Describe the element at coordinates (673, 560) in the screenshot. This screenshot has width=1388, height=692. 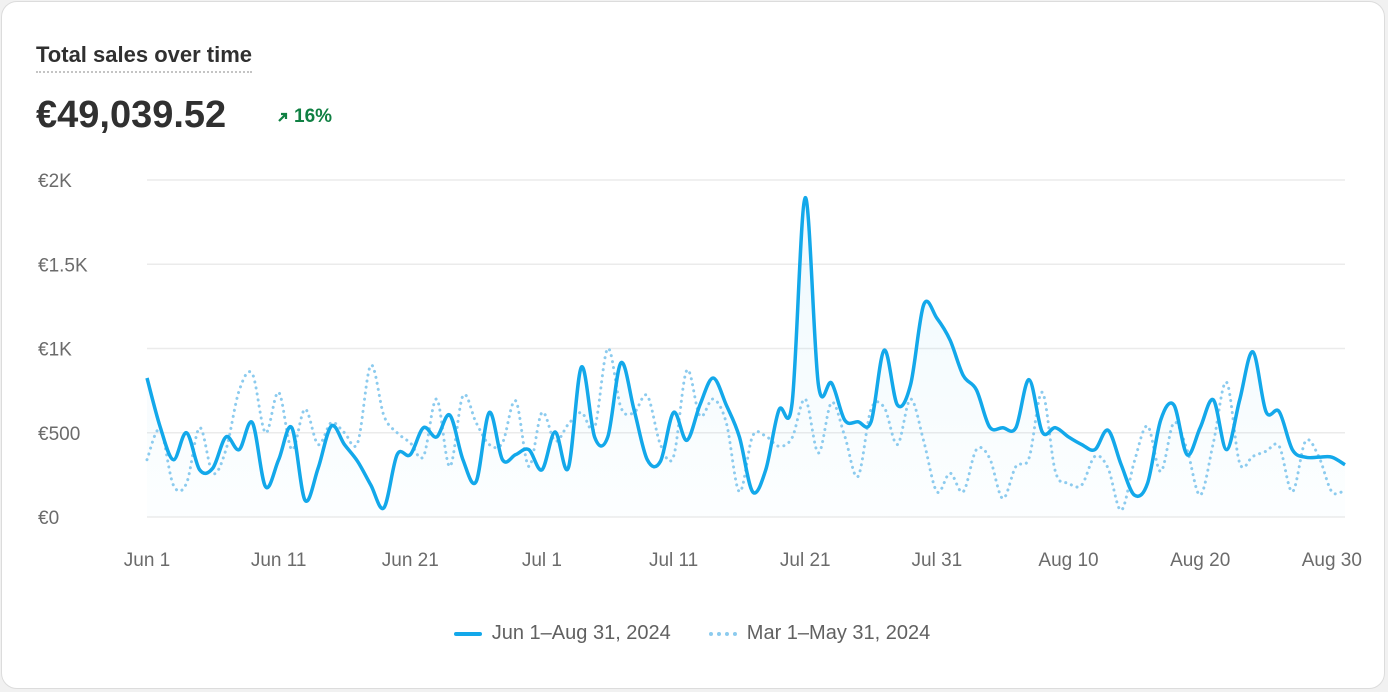
I see `x-tick-label: Jul 11` at that location.